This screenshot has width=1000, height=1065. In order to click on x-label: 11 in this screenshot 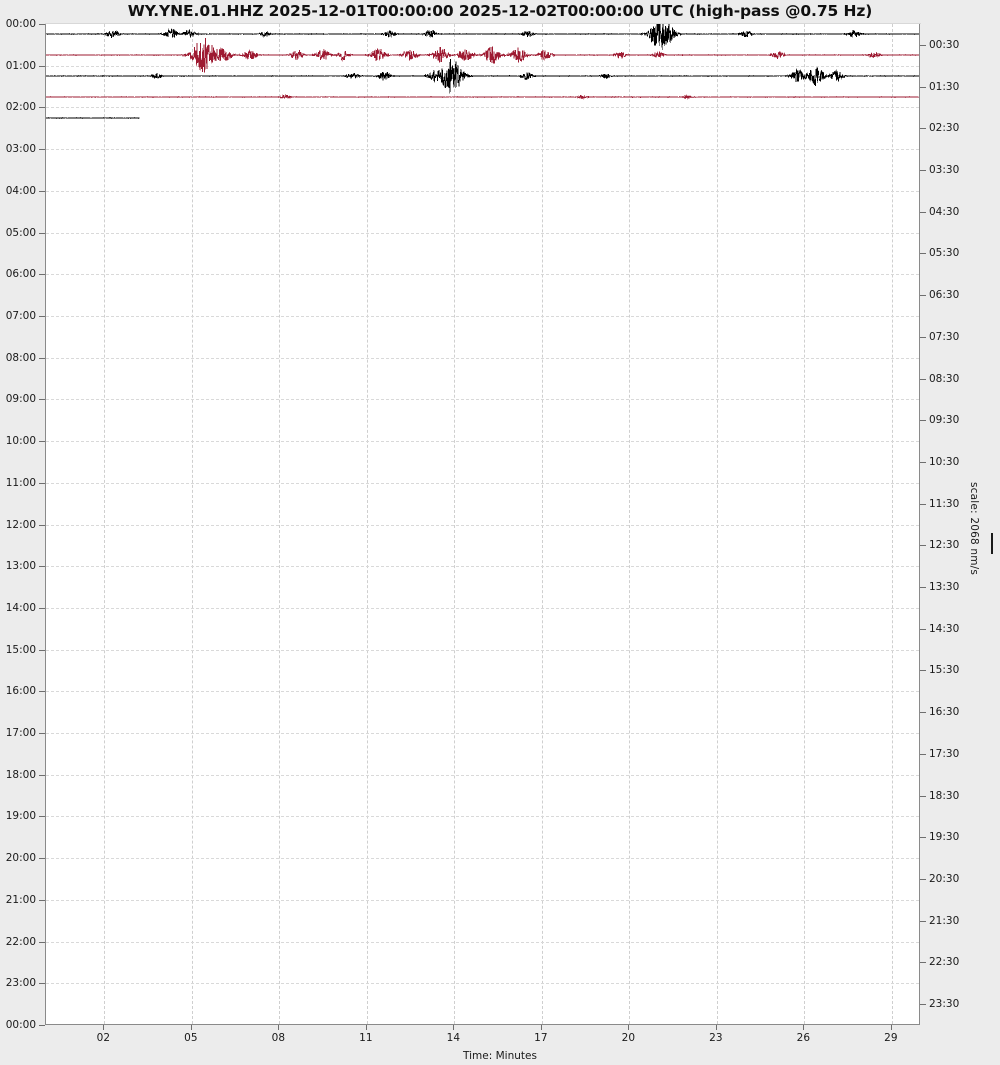, I will do `click(366, 1038)`.